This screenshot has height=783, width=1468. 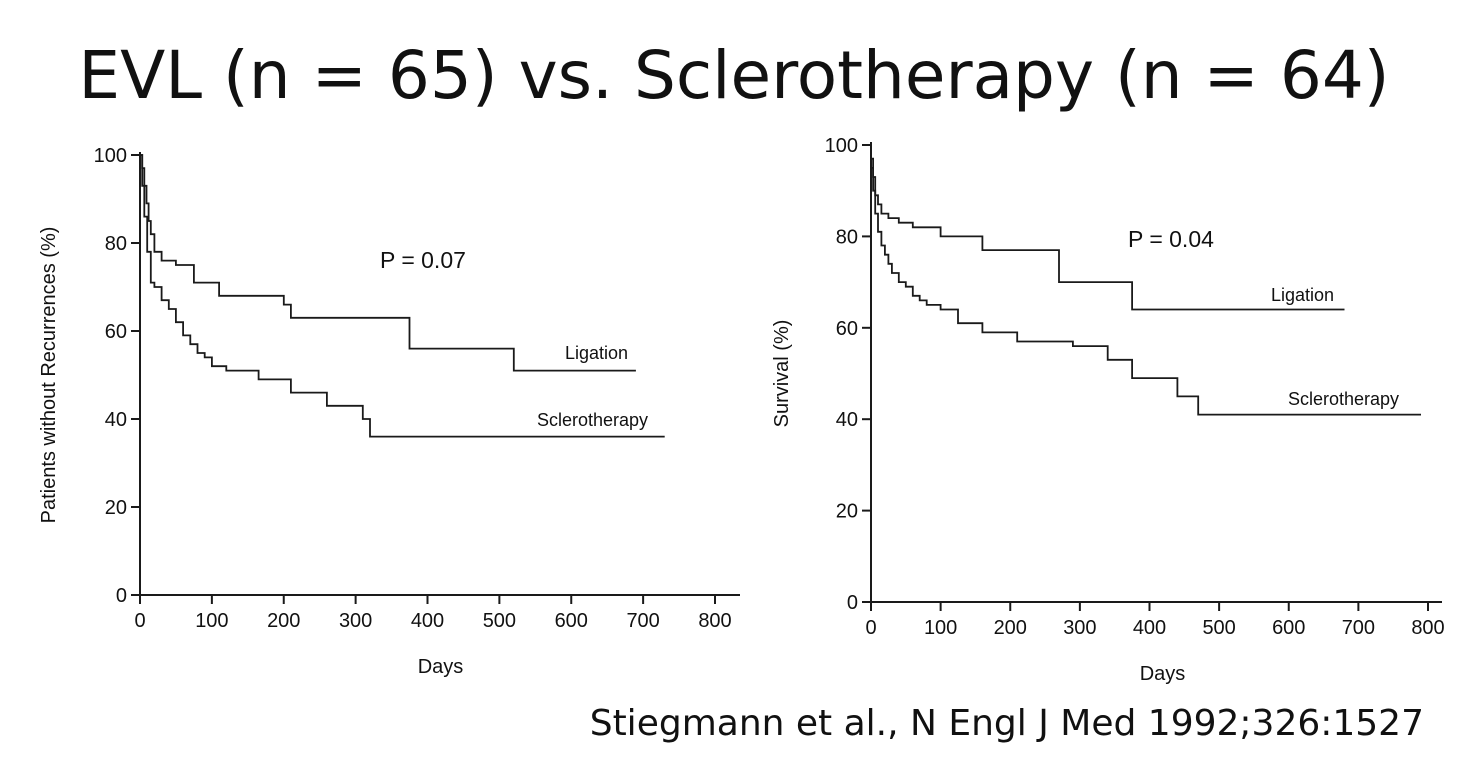 I want to click on slide-title: EVL (n = 65) vs. Sclerotherapy (n = 64), so click(x=734, y=75).